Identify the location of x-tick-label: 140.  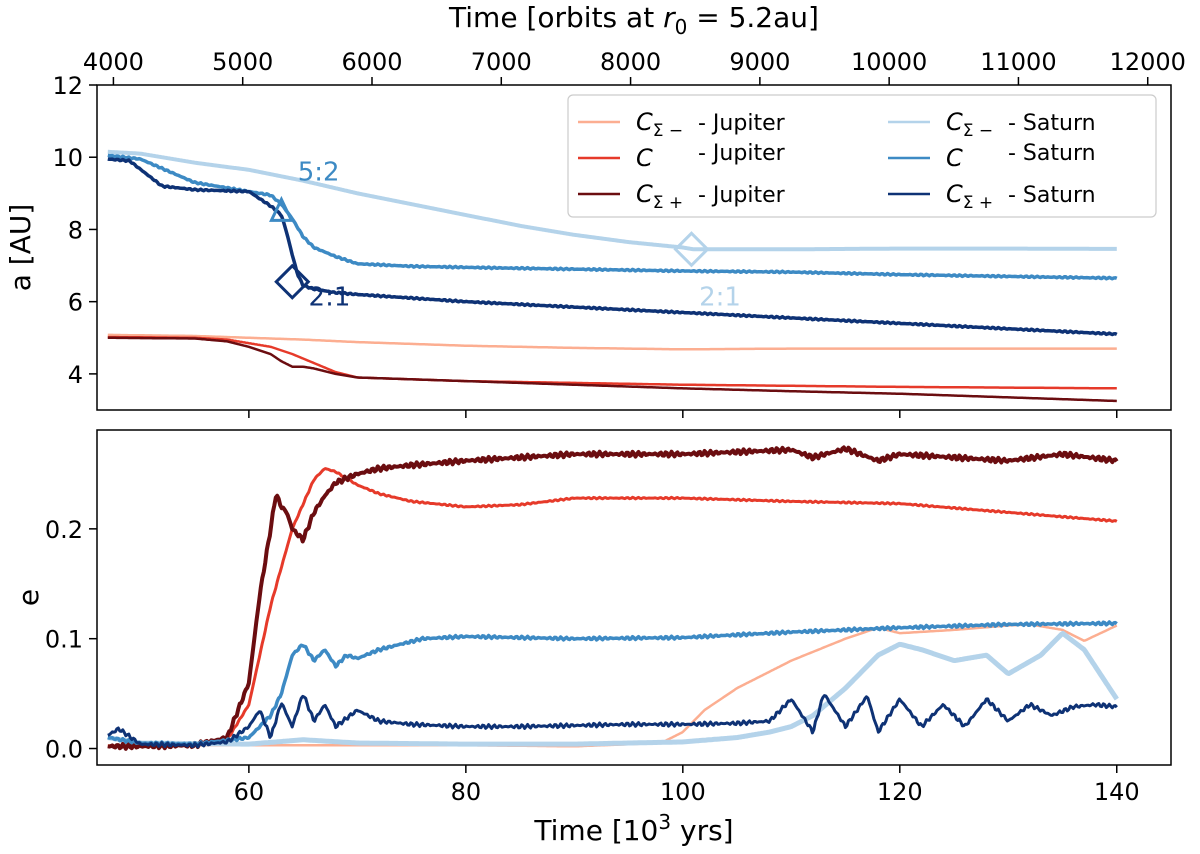
(1117, 792).